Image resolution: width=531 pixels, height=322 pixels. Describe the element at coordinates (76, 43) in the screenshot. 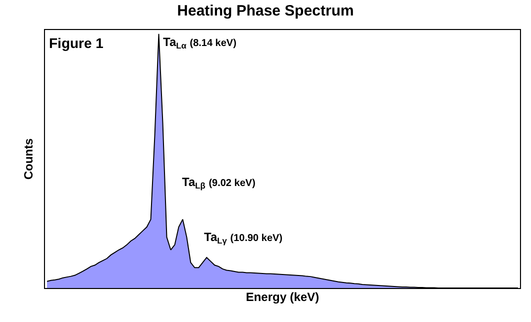

I see `annotation: Figure 1` at that location.